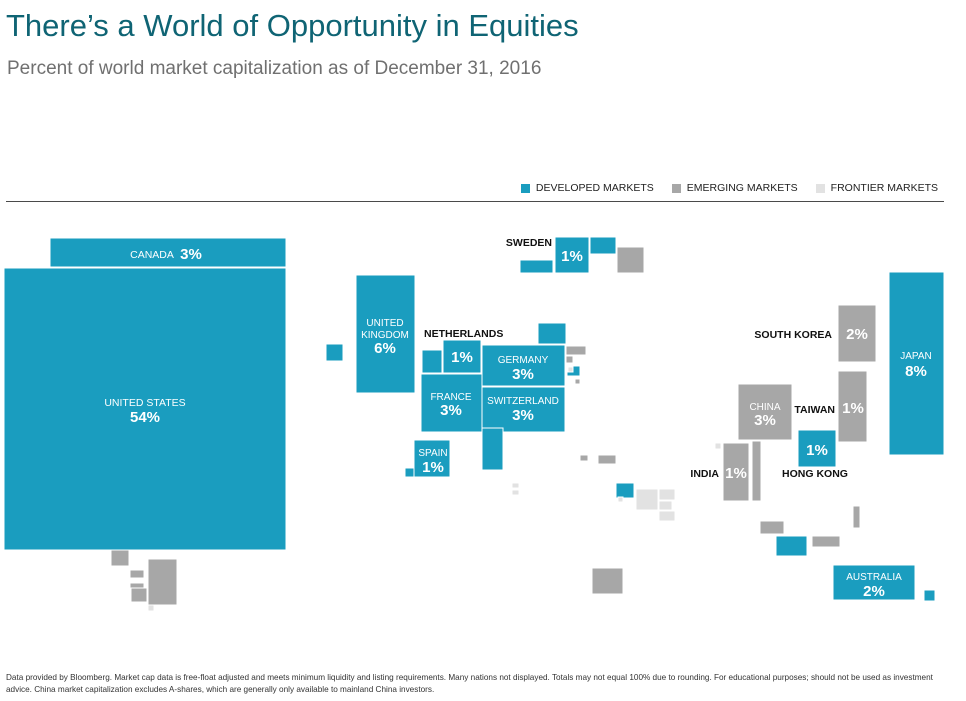 This screenshot has height=701, width=966. I want to click on label-australia: AUSTRALIA, so click(874, 577).